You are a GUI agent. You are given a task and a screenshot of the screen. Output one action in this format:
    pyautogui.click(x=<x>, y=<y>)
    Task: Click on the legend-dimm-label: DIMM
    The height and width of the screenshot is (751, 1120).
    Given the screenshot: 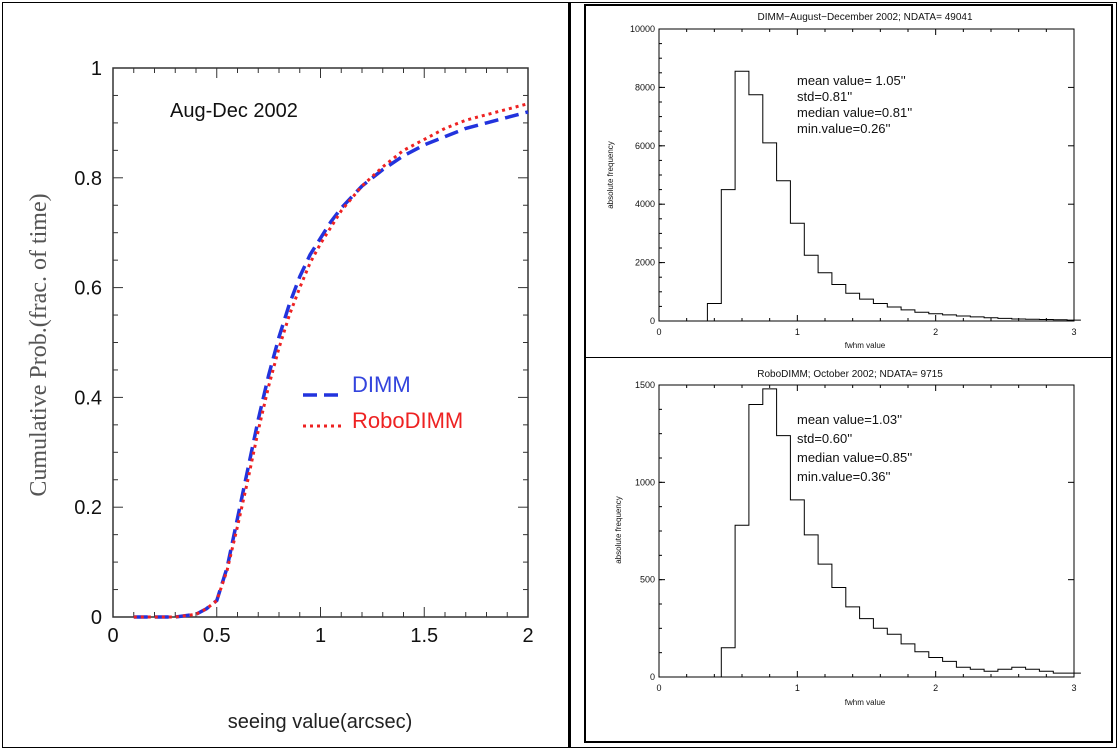 What is the action you would take?
    pyautogui.click(x=381, y=384)
    